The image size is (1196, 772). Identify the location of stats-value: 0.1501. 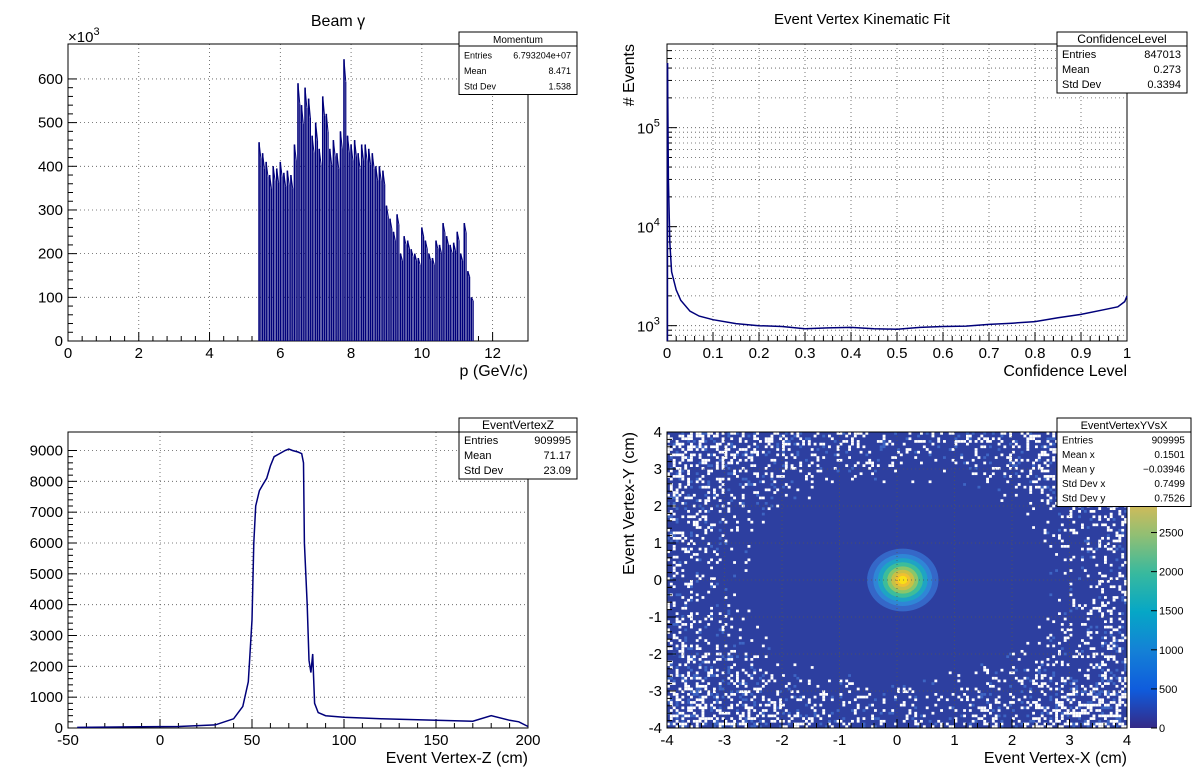
(1169, 455).